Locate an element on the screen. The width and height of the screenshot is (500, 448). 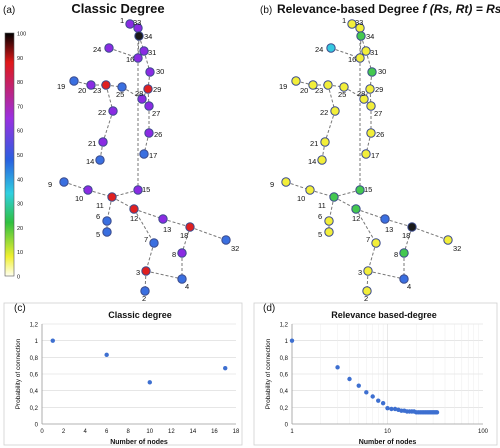
relevance-node-label-22: 22 is located at coordinates (324, 112).